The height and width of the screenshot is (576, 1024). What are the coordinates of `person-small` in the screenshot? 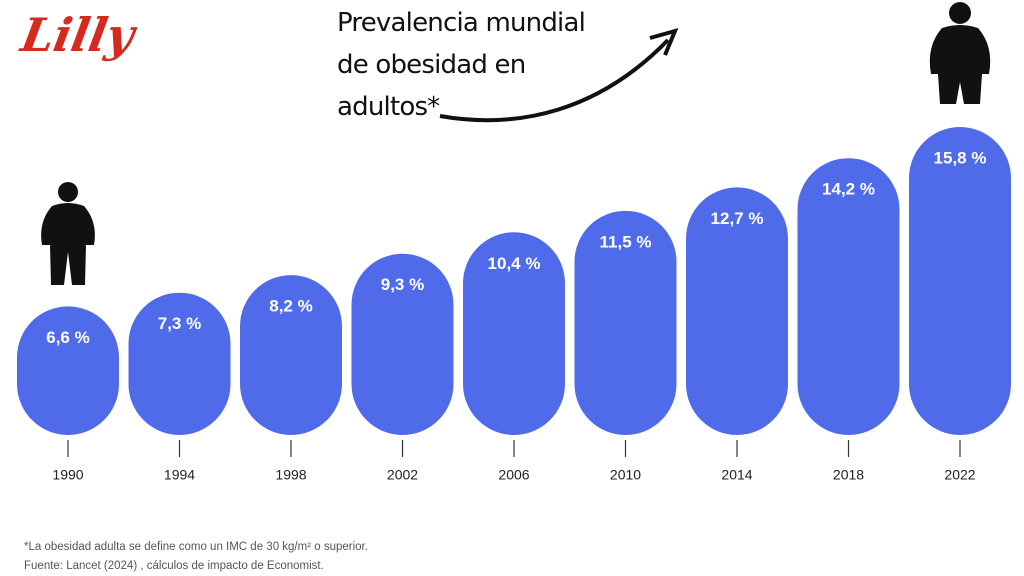 It's located at (68, 233).